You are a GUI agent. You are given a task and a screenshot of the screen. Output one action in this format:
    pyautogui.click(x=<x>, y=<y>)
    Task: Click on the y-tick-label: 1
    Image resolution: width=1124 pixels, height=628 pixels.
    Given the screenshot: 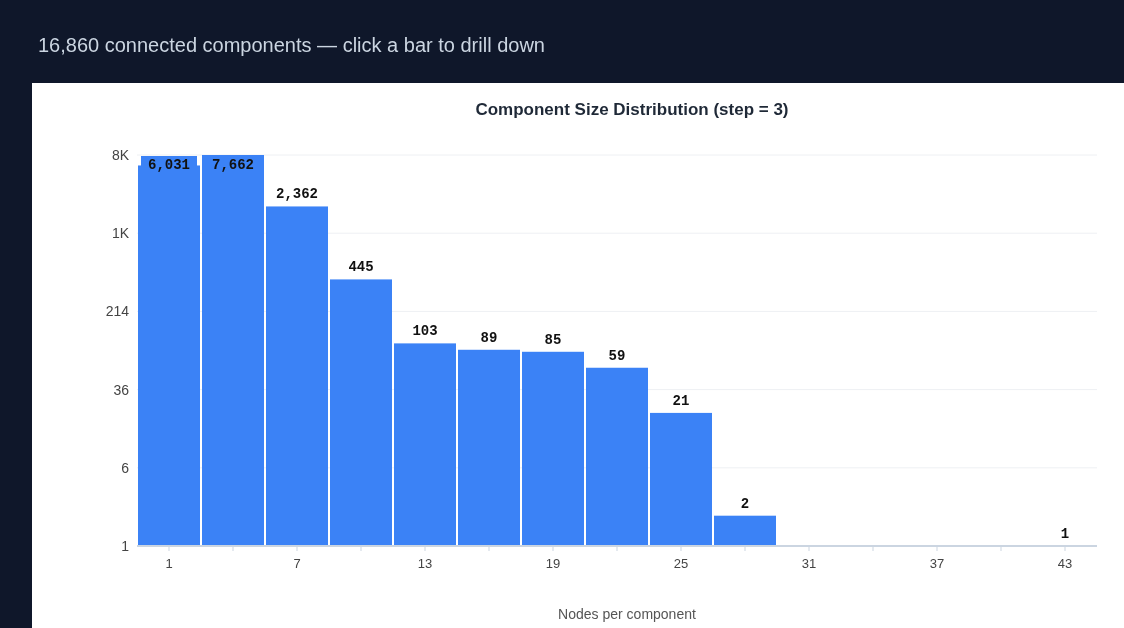 What is the action you would take?
    pyautogui.click(x=125, y=546)
    